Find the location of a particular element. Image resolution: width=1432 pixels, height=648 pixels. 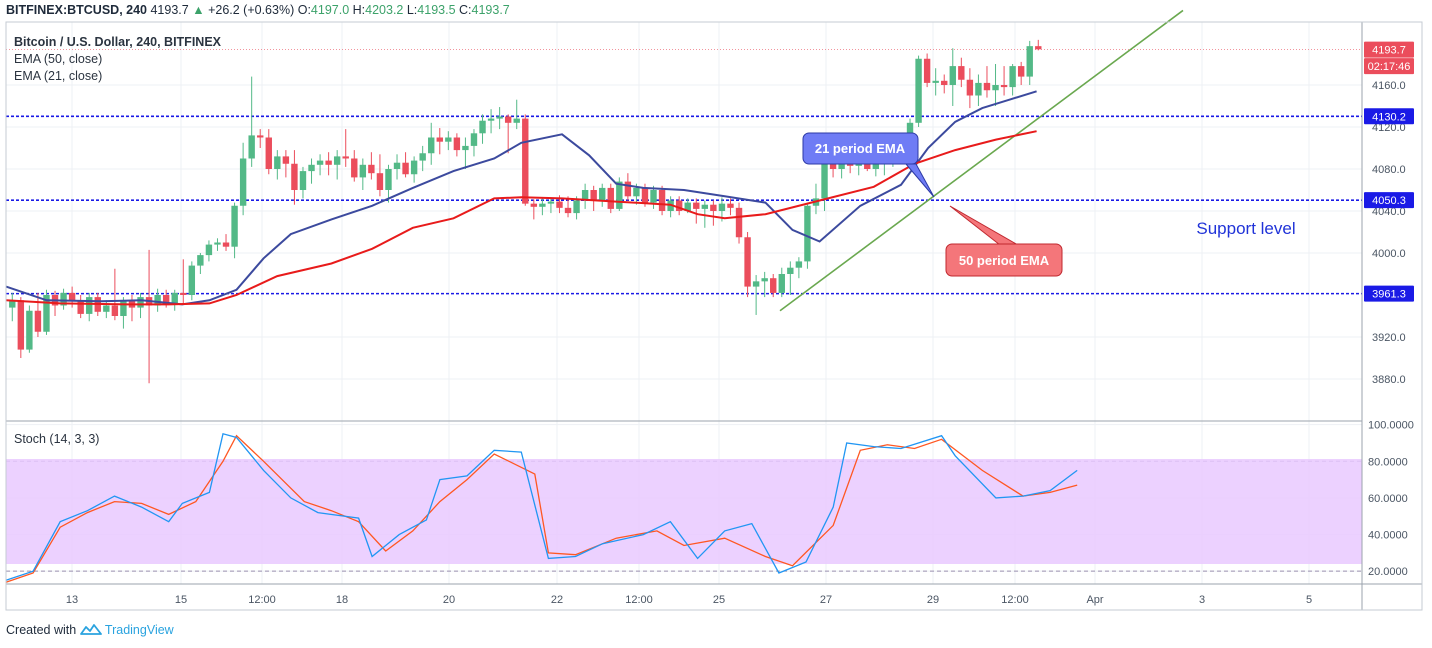

price-tick-label: 3920.0 is located at coordinates (1389, 338).